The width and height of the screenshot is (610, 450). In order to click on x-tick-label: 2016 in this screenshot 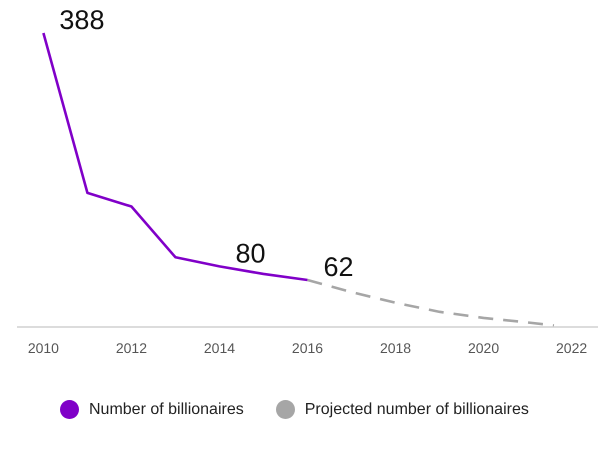, I will do `click(308, 348)`.